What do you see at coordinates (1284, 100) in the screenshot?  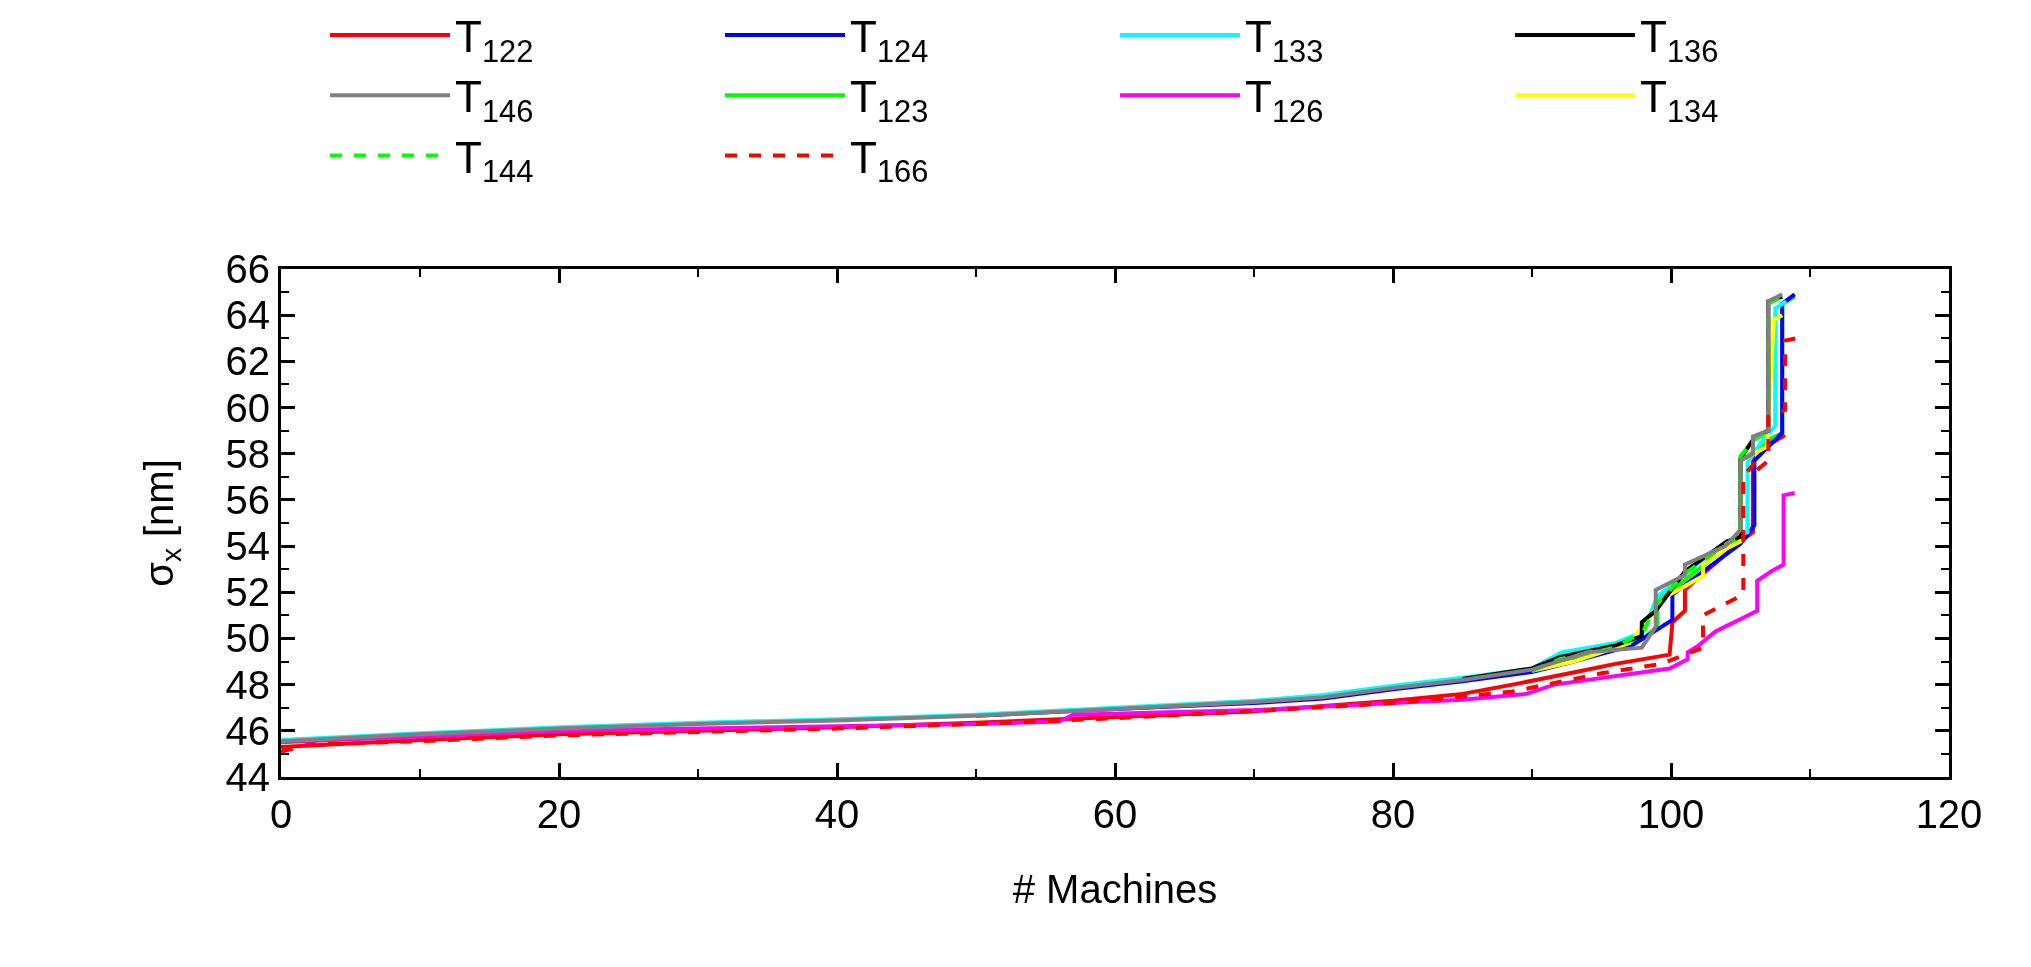 I see `legend-label: T$_{126}$` at bounding box center [1284, 100].